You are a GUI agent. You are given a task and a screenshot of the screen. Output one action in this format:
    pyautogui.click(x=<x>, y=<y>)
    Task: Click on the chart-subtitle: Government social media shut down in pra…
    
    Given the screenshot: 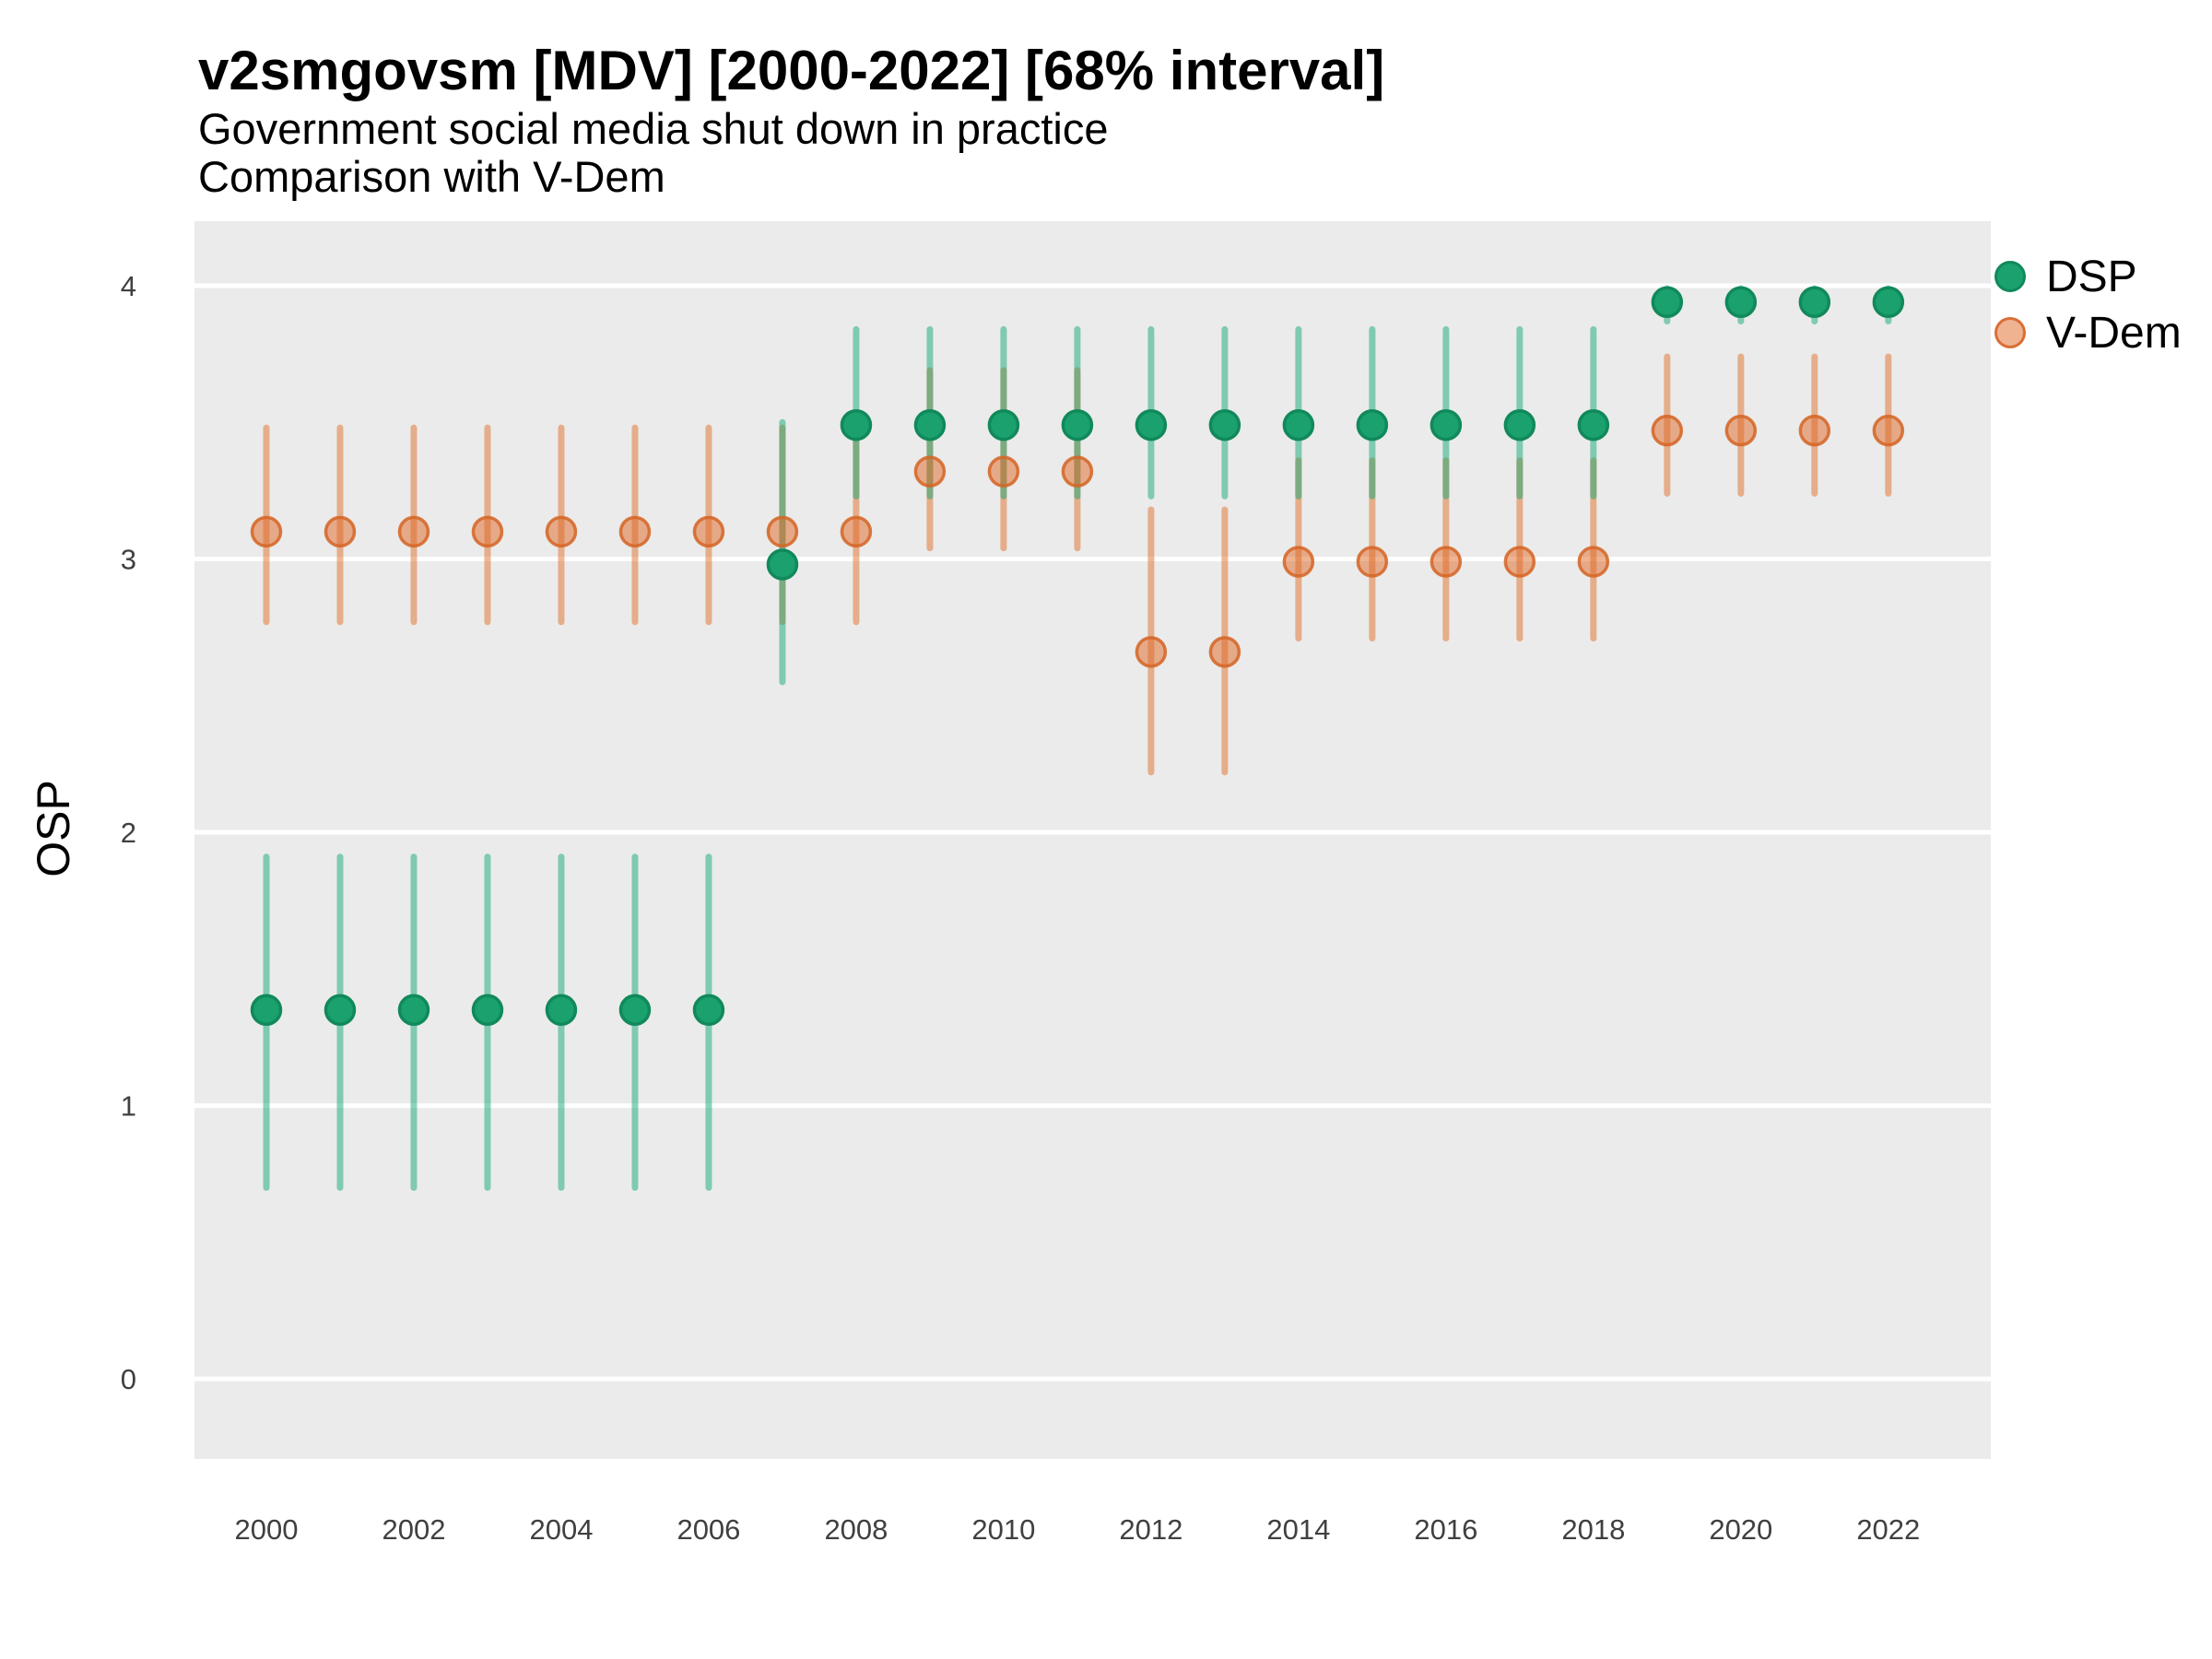 What is the action you would take?
    pyautogui.click(x=653, y=128)
    